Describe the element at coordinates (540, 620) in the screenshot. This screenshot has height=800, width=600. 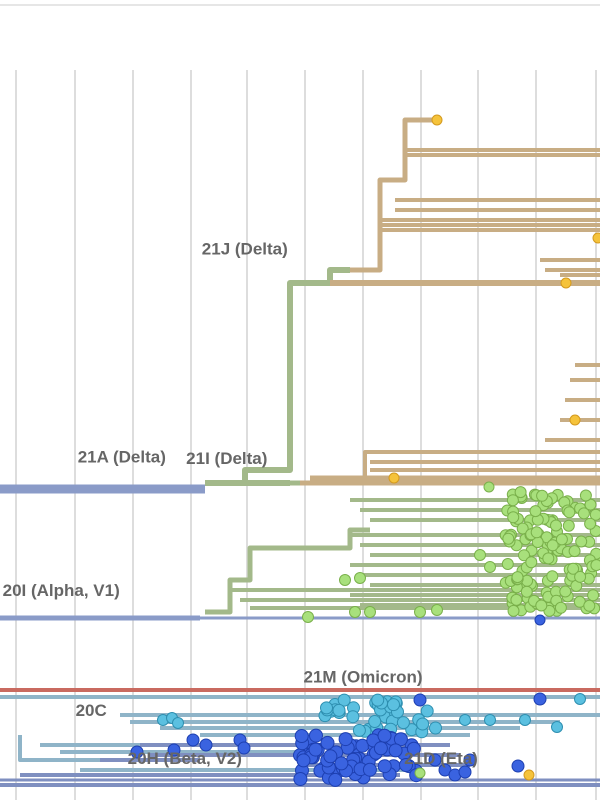
I see `alpha-blue-tip` at that location.